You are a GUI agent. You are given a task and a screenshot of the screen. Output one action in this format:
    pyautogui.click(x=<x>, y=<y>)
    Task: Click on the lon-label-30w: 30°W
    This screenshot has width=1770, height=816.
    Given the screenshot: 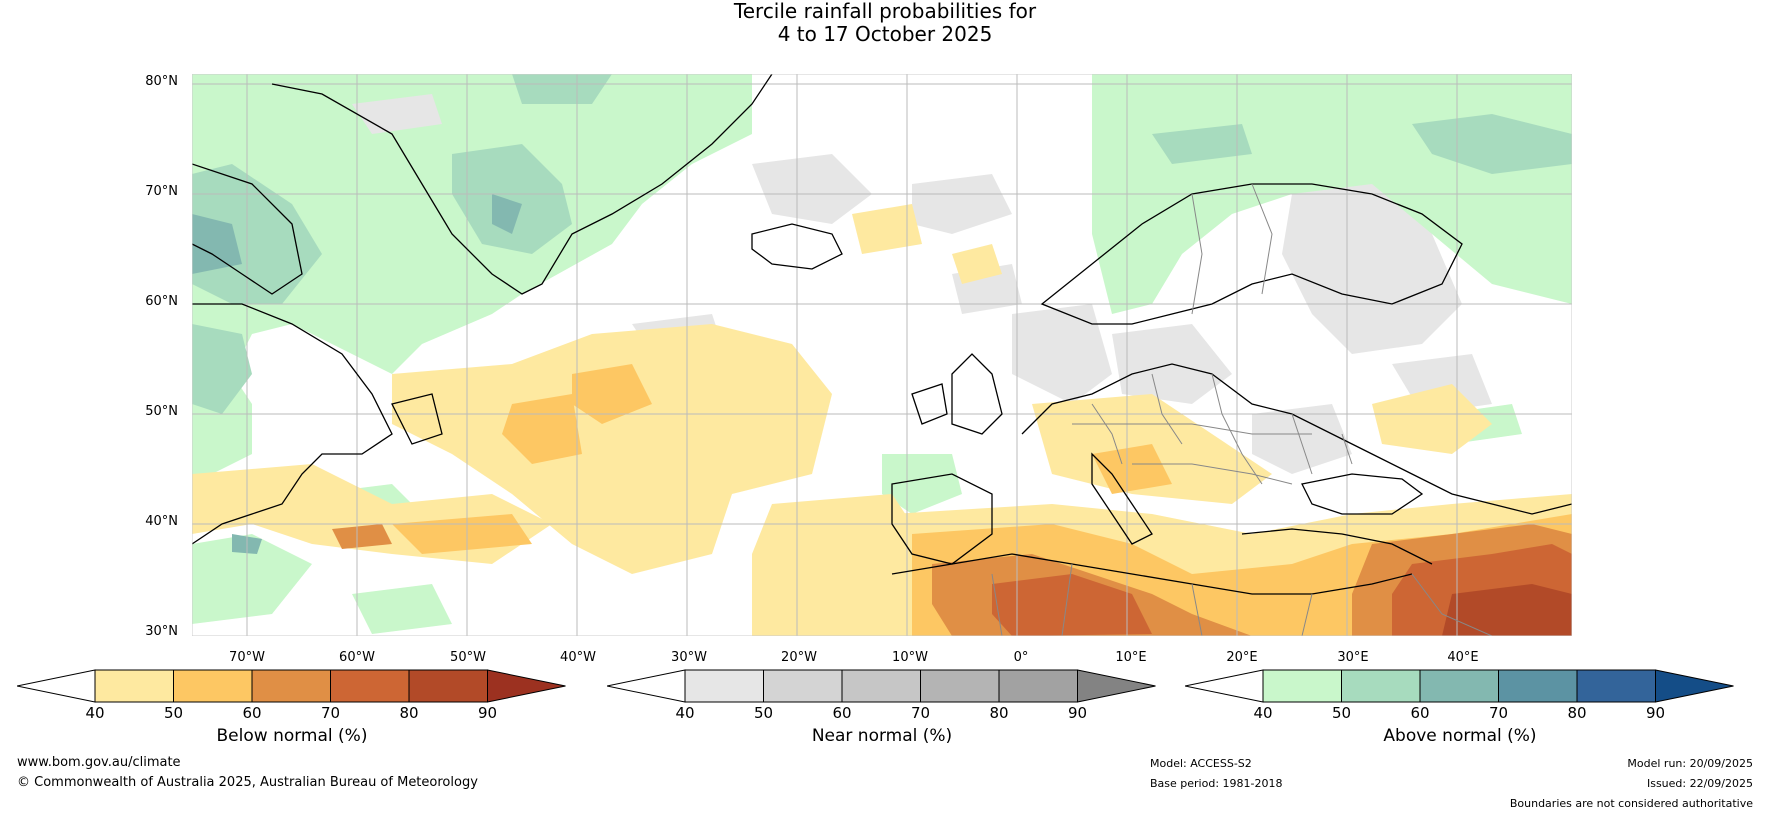 What is the action you would take?
    pyautogui.click(x=689, y=657)
    